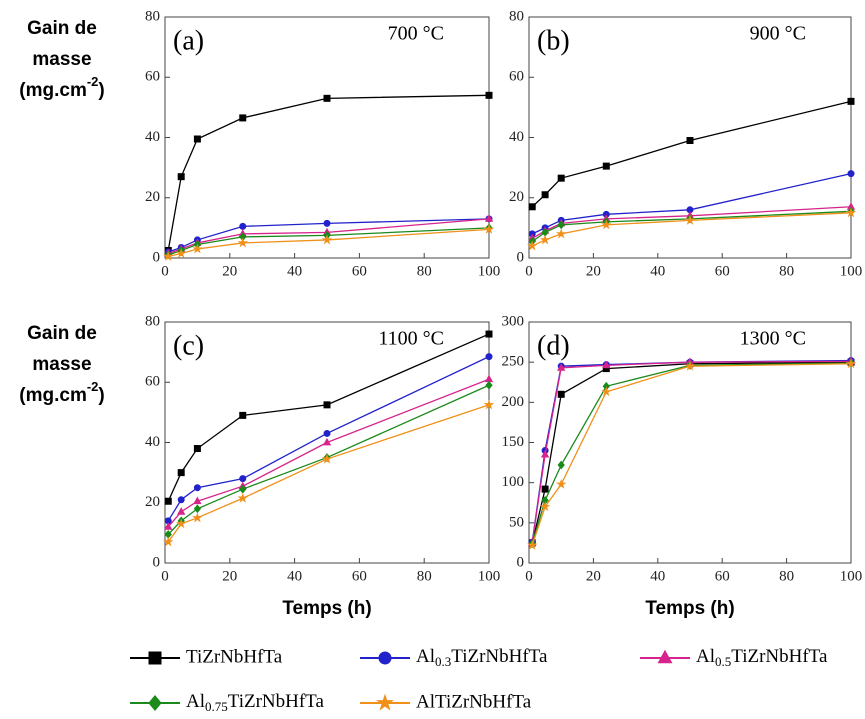 The image size is (865, 719). What do you see at coordinates (773, 339) in the screenshot?
I see `annotation: 1300 °C` at bounding box center [773, 339].